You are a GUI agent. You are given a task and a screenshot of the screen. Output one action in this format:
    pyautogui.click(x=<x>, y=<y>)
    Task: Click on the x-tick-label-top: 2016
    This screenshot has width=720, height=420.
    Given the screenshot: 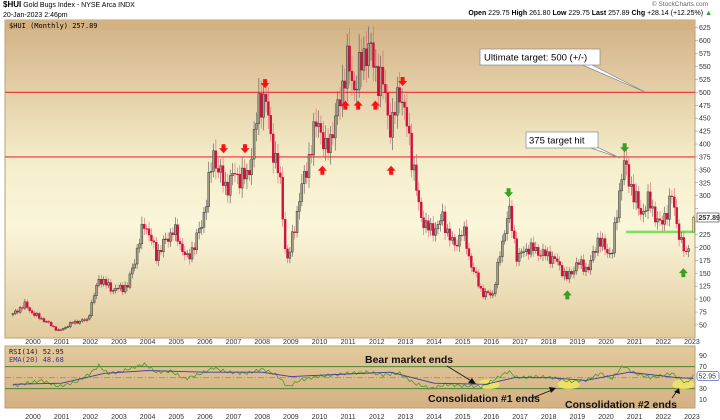 What is the action you would take?
    pyautogui.click(x=492, y=342)
    